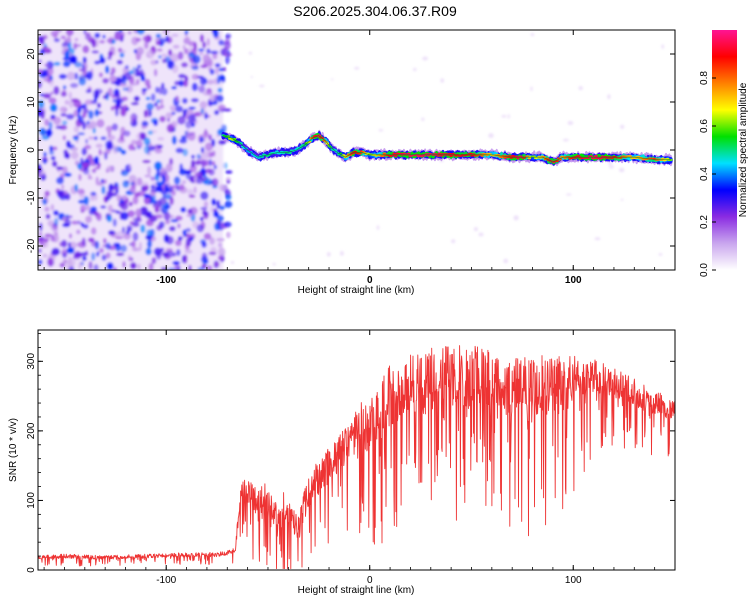  I want to click on snr-x-axis-label: Height of straight line (km), so click(356, 590).